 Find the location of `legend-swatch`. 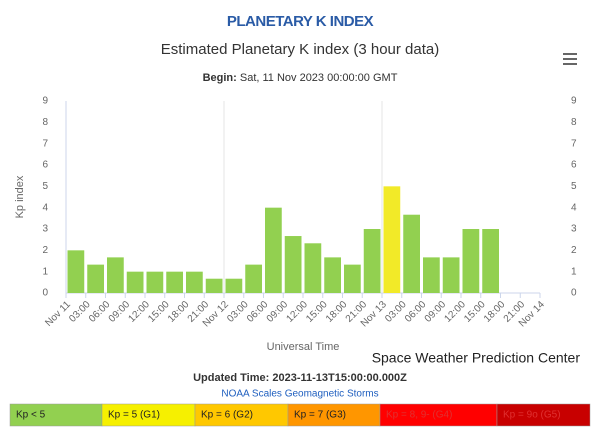

legend-swatch is located at coordinates (543, 415).